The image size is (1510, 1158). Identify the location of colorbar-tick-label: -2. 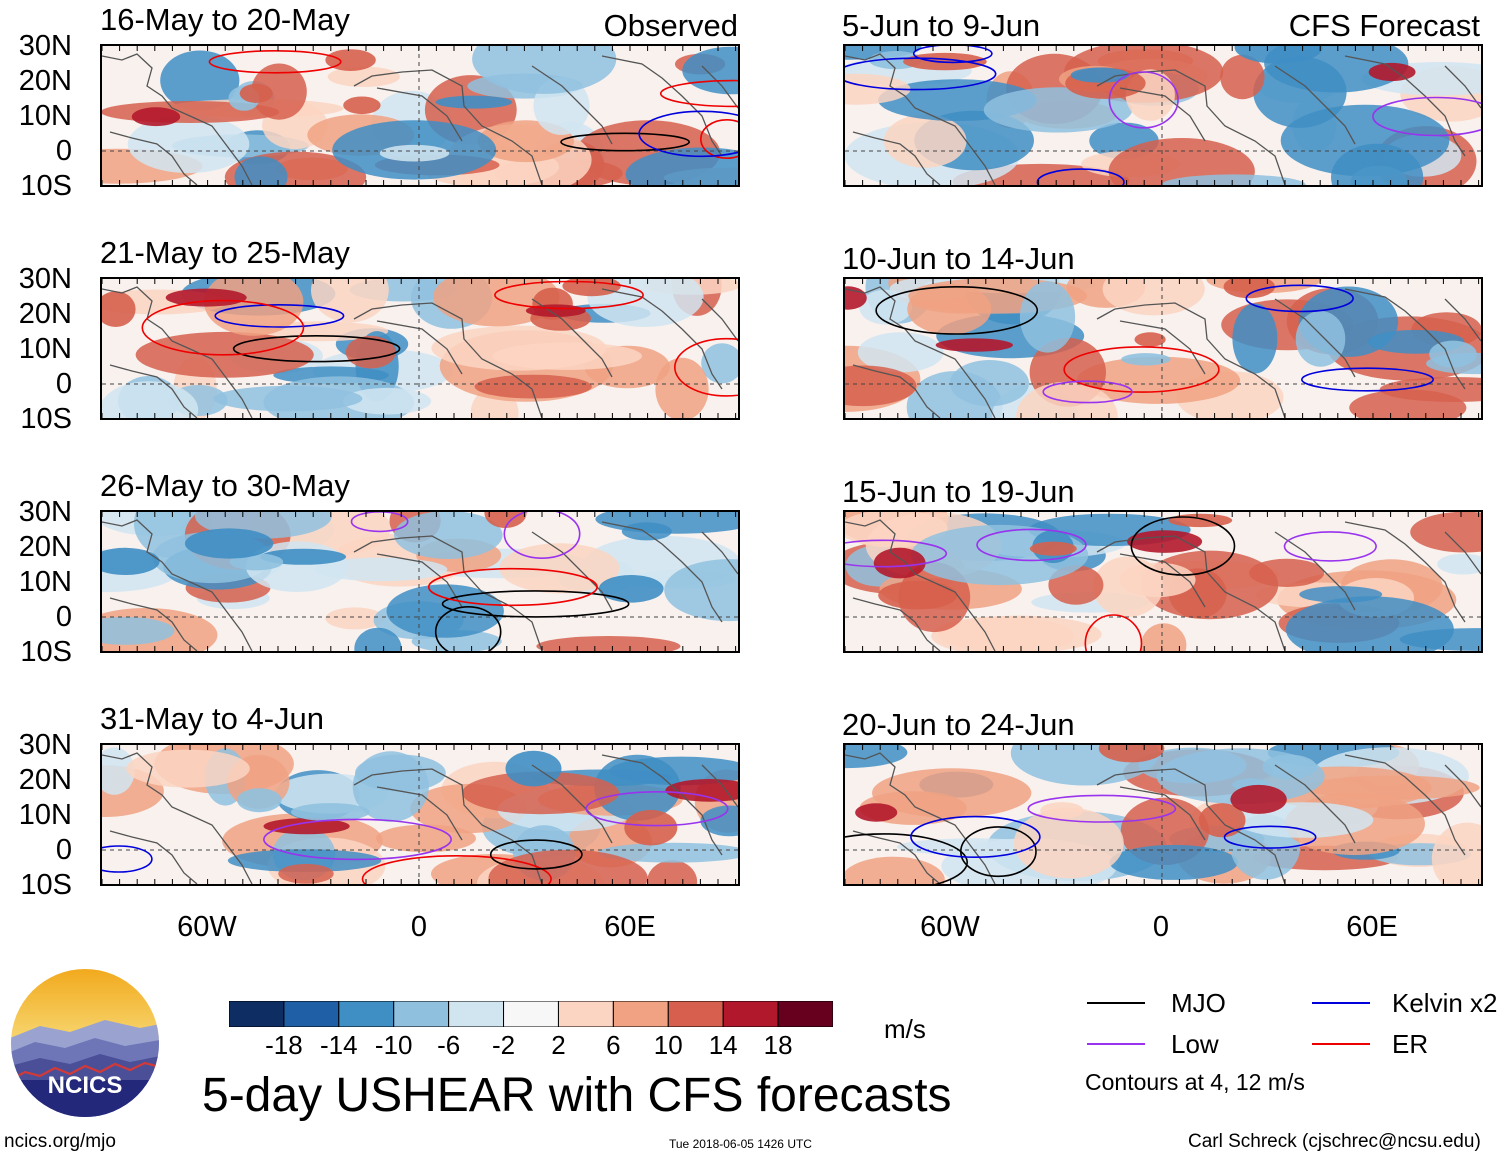
(503, 1045).